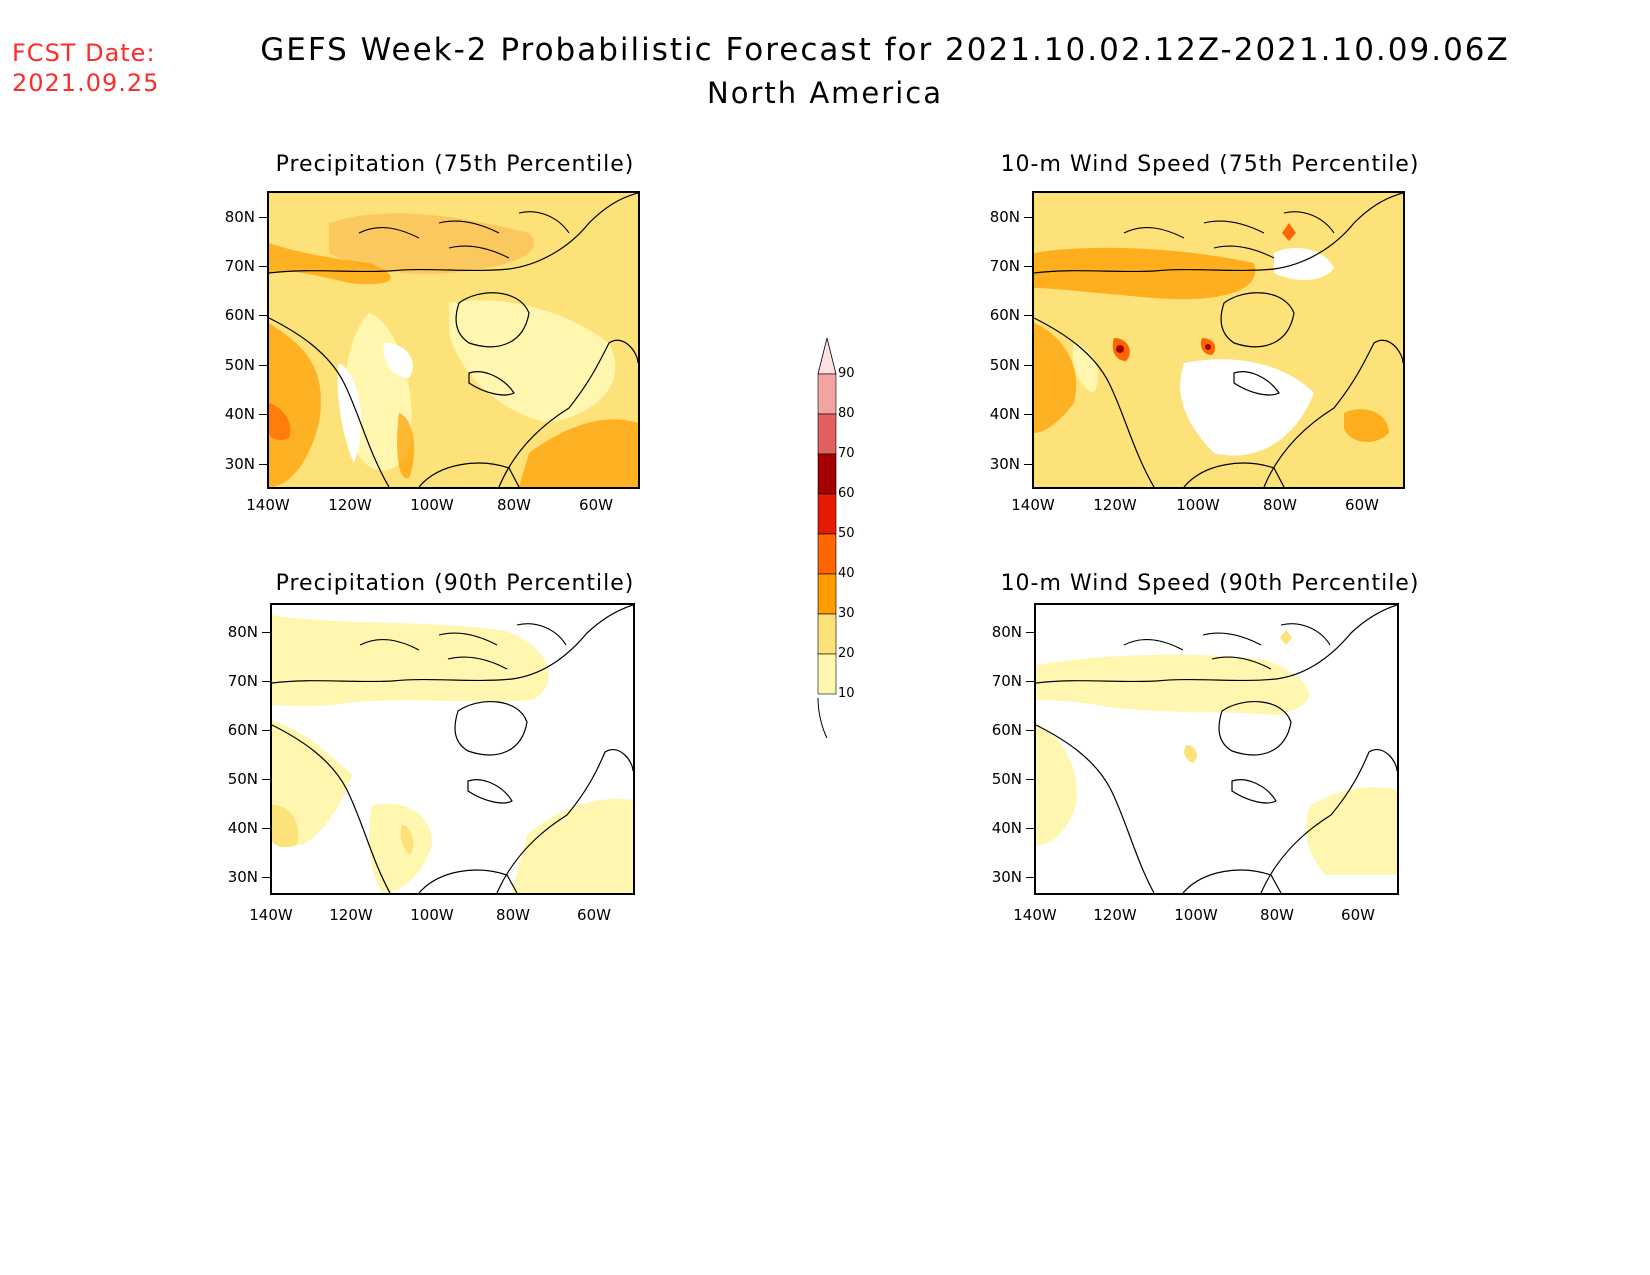 This screenshot has height=1275, width=1650. Describe the element at coordinates (825, 93) in the screenshot. I see `page-subtitle: North America` at that location.